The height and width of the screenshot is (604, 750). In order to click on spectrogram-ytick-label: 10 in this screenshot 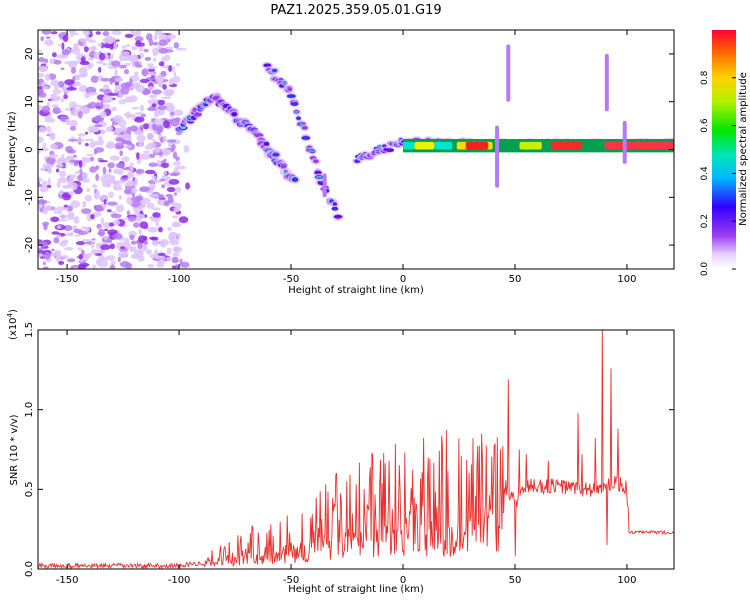, I will do `click(29, 101)`.